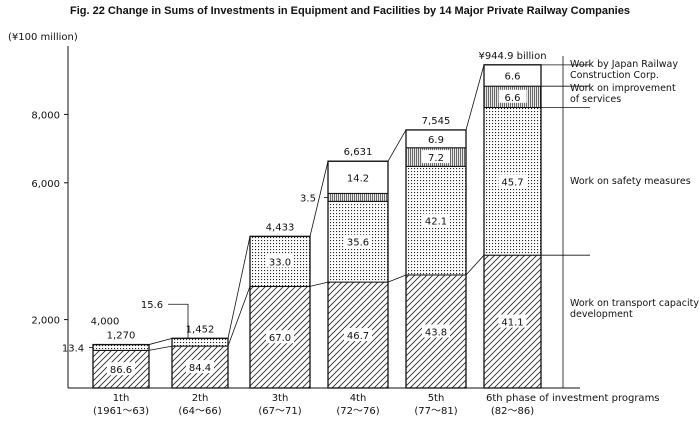  What do you see at coordinates (121, 336) in the screenshot?
I see `bar-total-label: 1,270` at bounding box center [121, 336].